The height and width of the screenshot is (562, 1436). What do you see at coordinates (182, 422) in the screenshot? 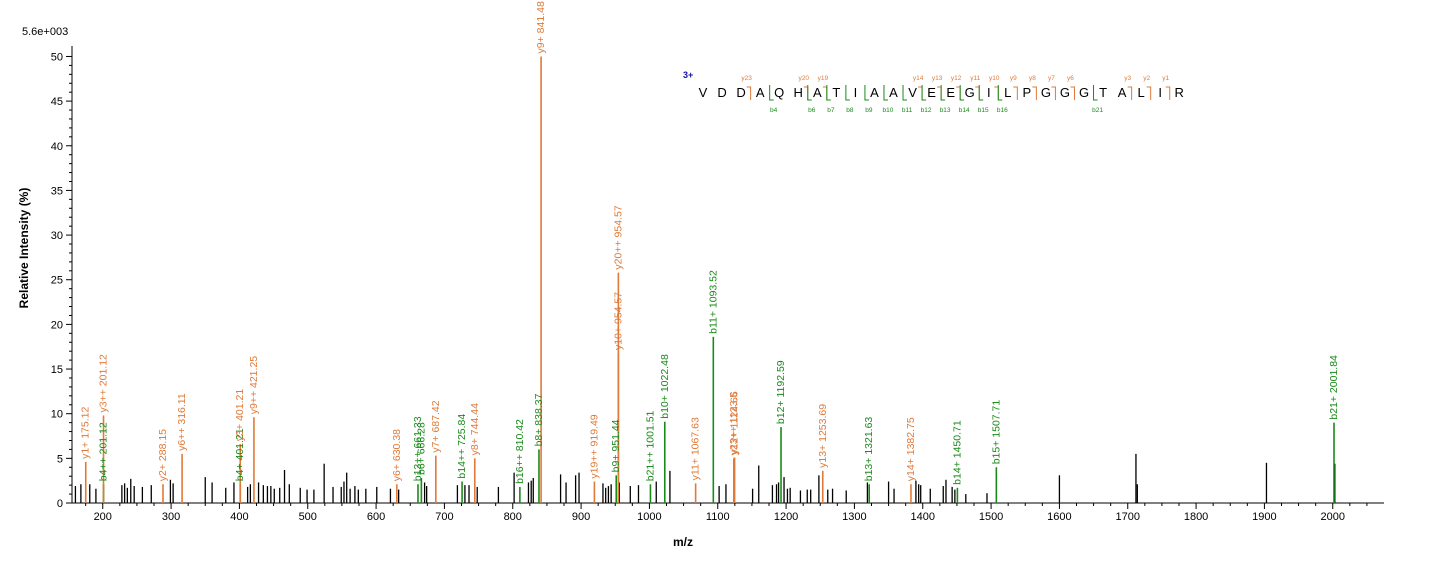
I see `peak-label-y-ion: y6++ 316.11` at bounding box center [182, 422].